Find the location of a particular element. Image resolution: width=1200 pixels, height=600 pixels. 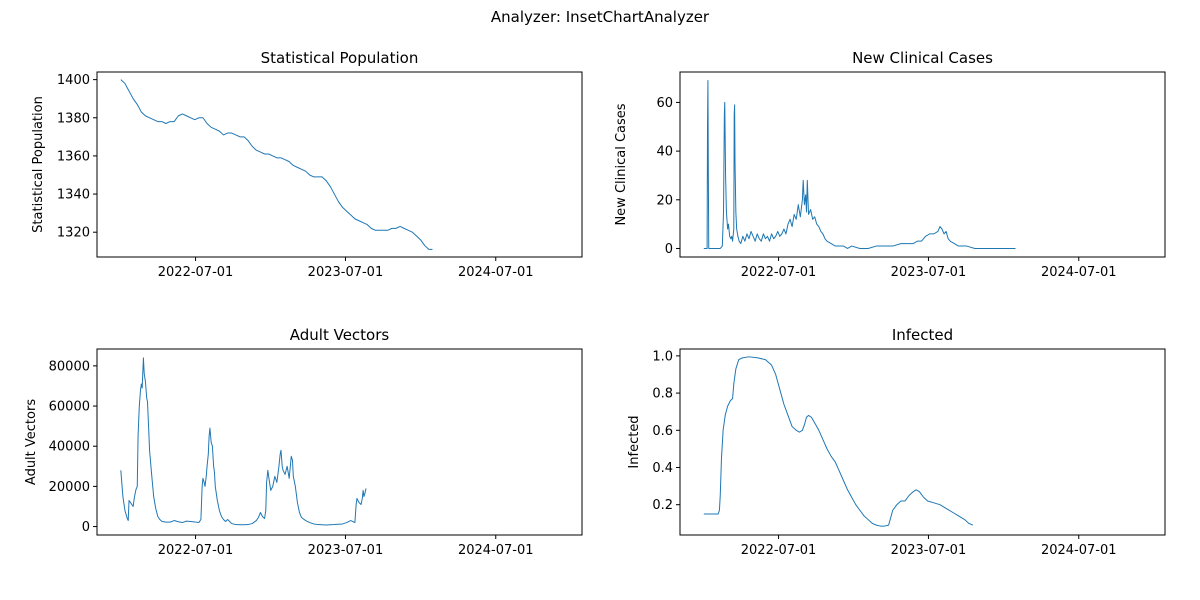

infected-ytick-label: 0.8 is located at coordinates (662, 394).